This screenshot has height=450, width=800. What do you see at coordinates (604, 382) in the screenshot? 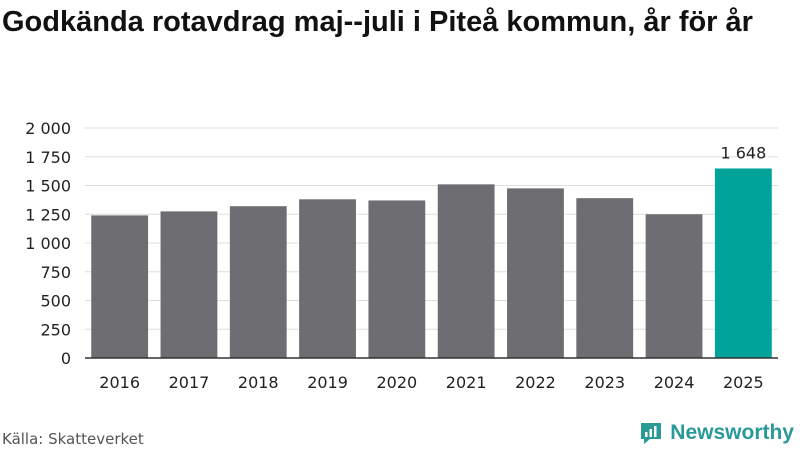
I see `x-tick-label: 2023` at bounding box center [604, 382].